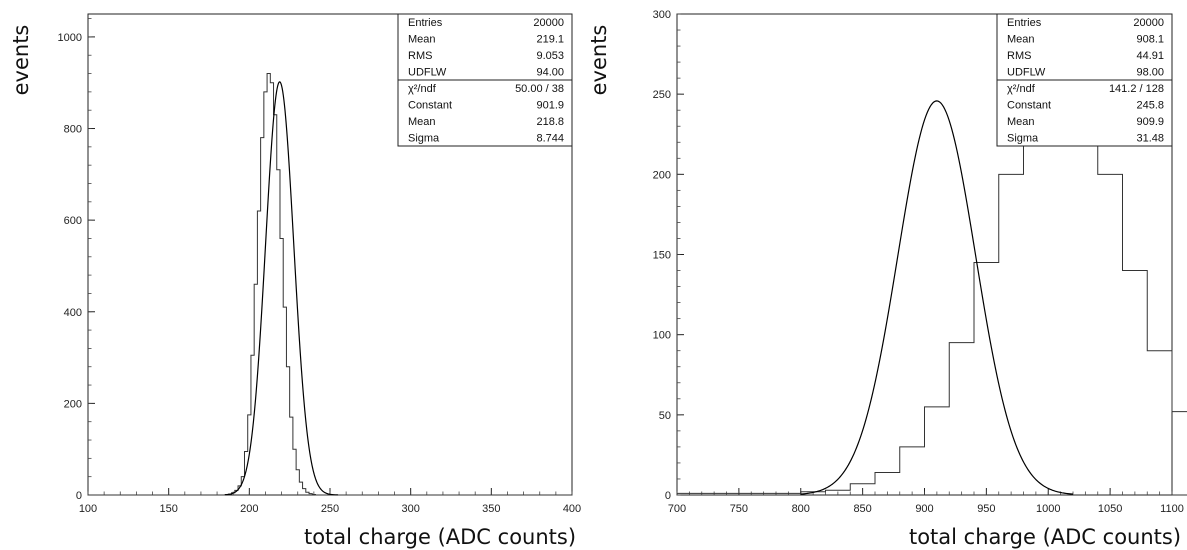 The image size is (1187, 550). Describe the element at coordinates (550, 139) in the screenshot. I see `stats-value: 8.744` at that location.